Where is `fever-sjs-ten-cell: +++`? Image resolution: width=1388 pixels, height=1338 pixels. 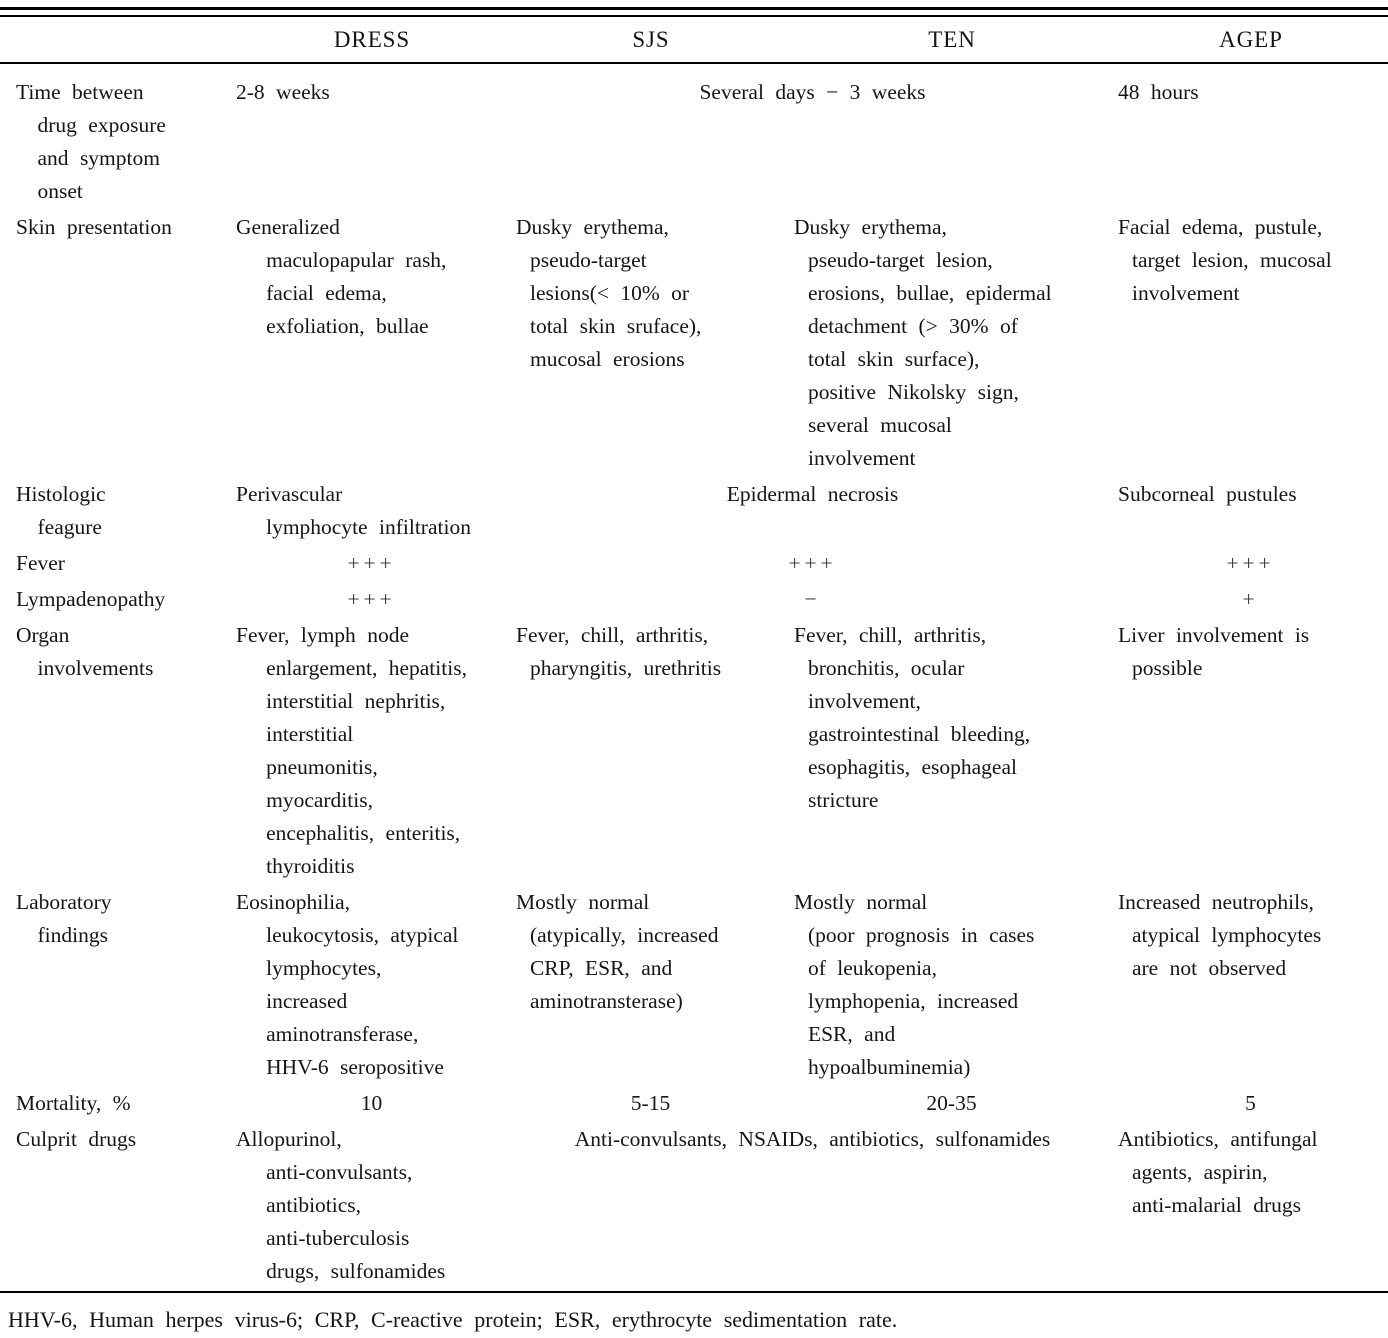 fever-sjs-ten-cell: +++ is located at coordinates (812, 563).